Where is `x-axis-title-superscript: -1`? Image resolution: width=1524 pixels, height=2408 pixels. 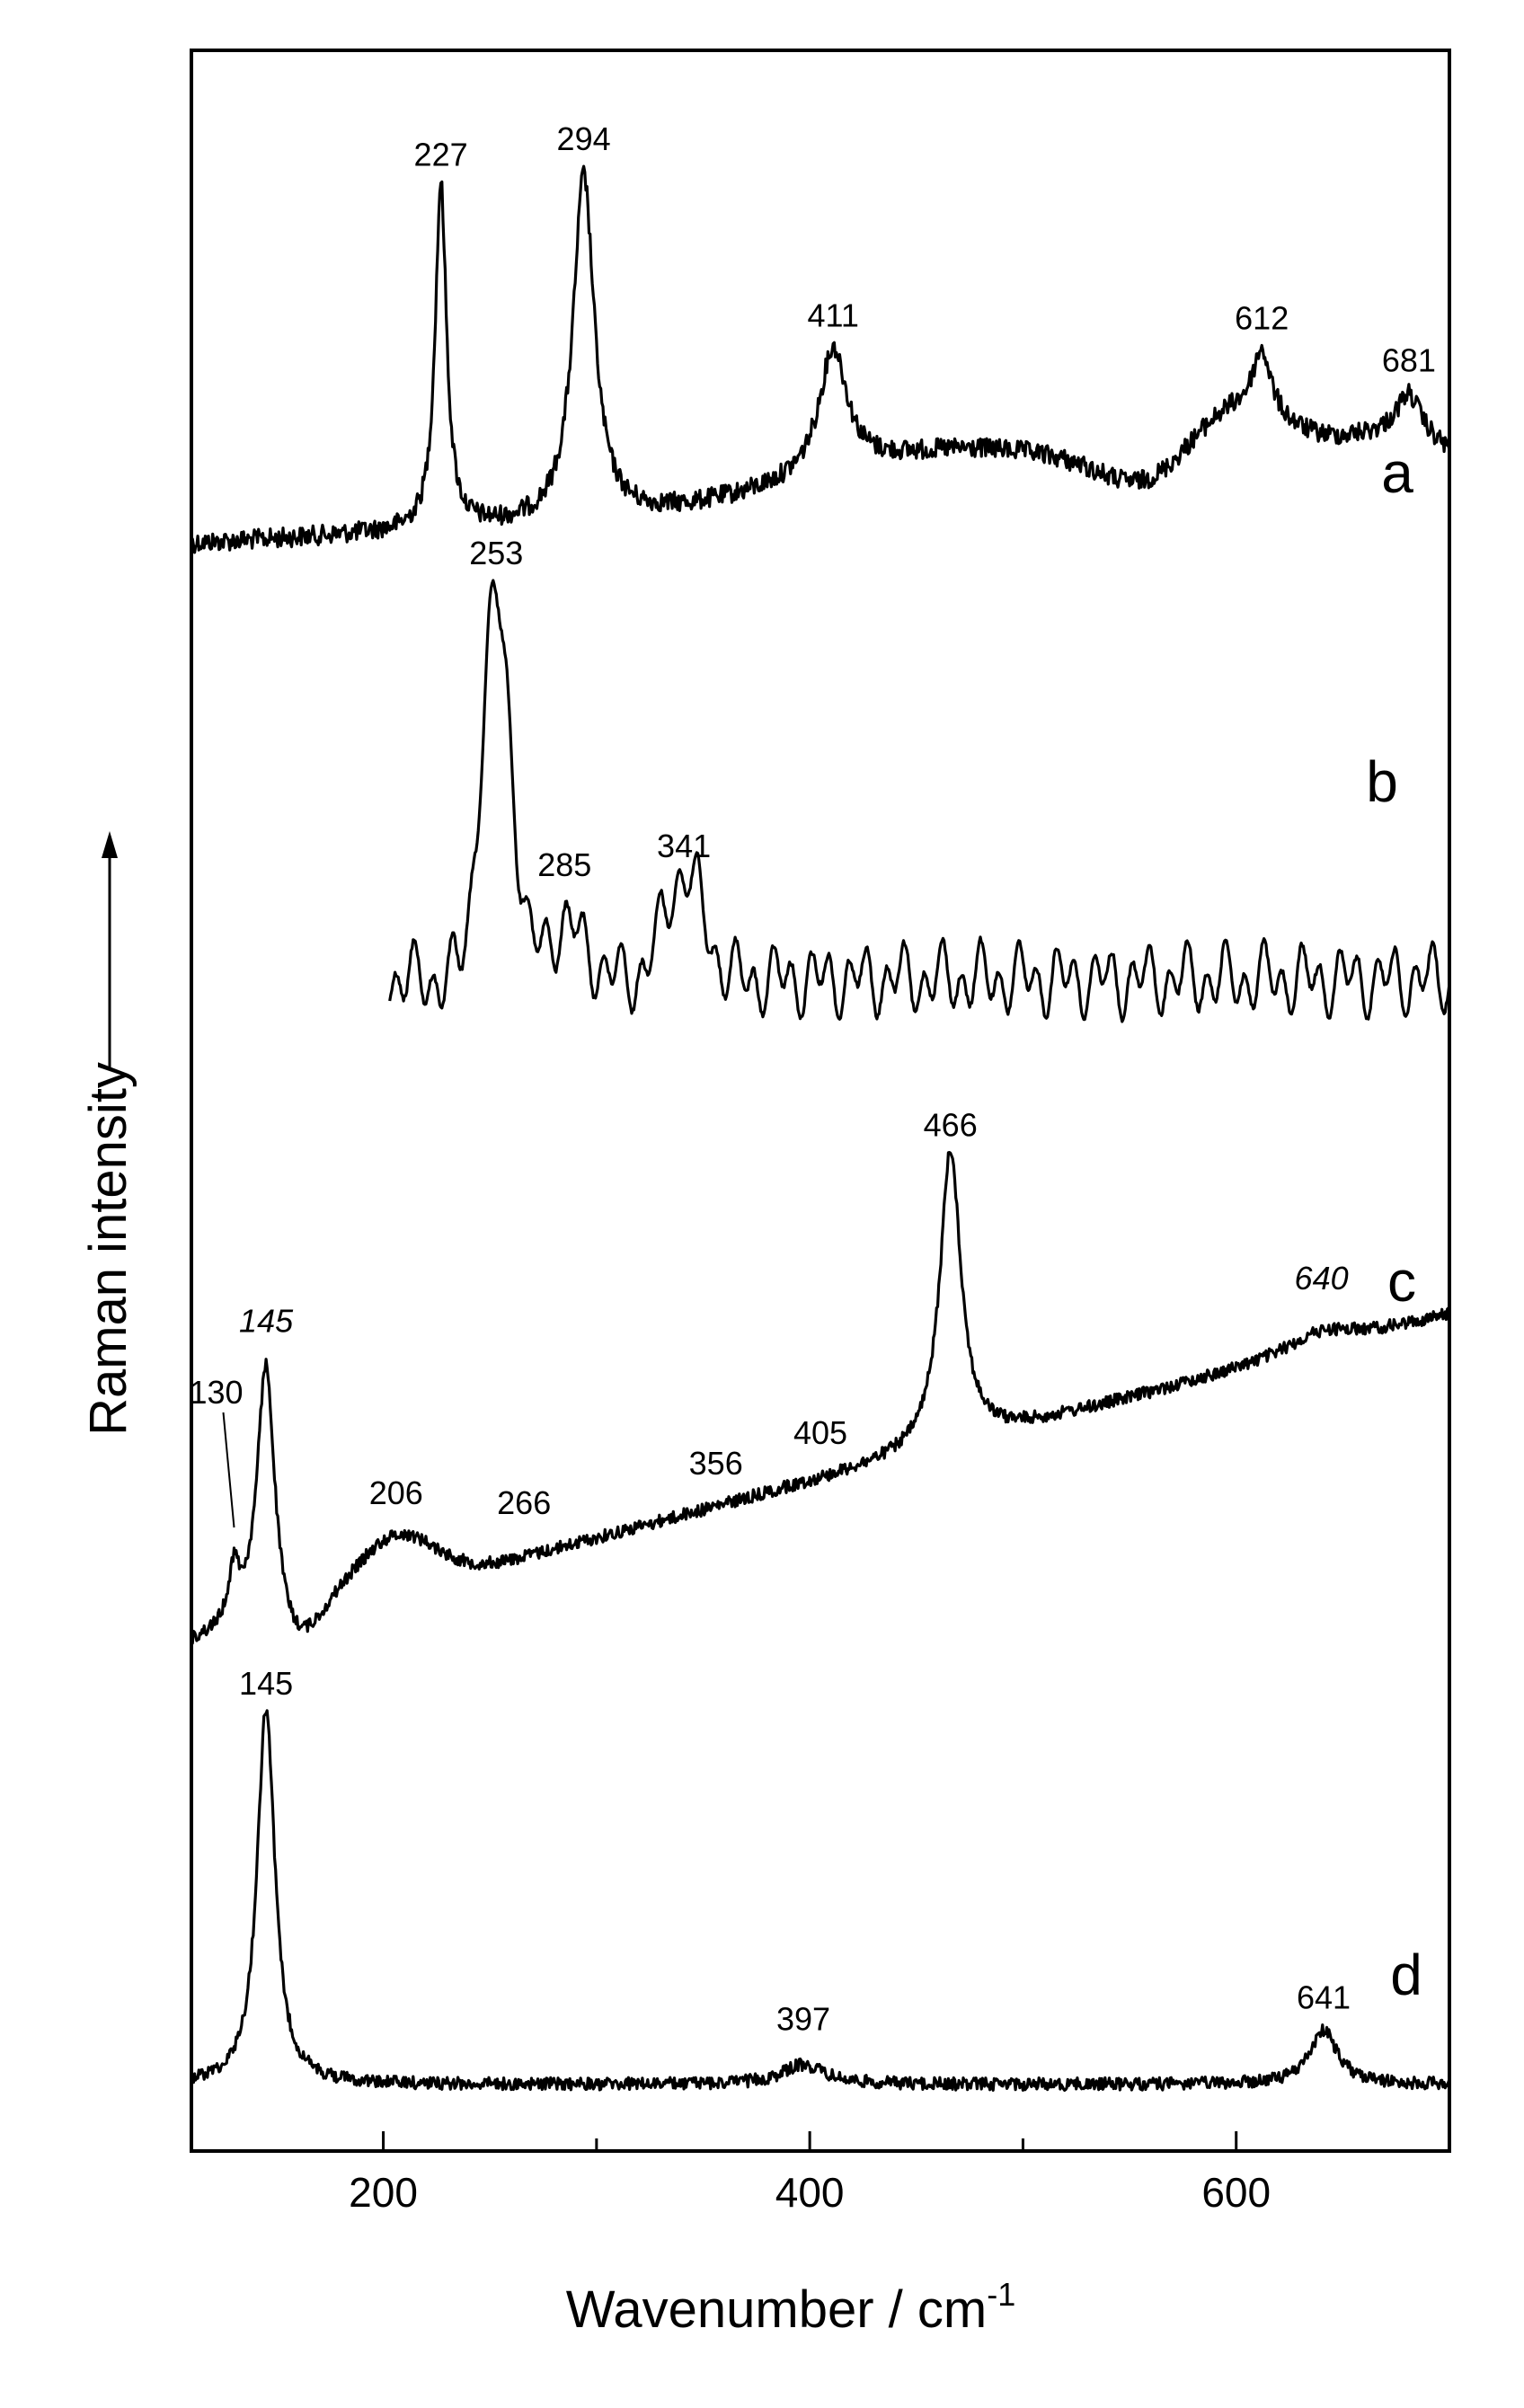
x-axis-title-superscript: -1 is located at coordinates (1001, 2294).